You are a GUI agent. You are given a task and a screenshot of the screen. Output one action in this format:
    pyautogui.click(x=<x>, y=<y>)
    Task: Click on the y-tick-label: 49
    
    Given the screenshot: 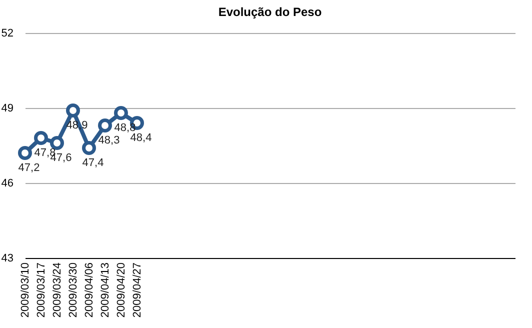 What is the action you would take?
    pyautogui.click(x=7, y=108)
    